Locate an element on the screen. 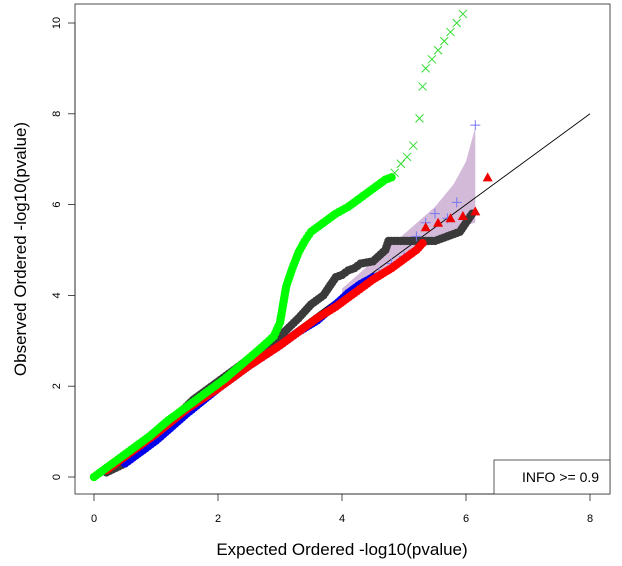 Image resolution: width=622 pixels, height=566 pixels. x-axis-title: Expected Ordered -log10(pvalue) is located at coordinates (341, 549).